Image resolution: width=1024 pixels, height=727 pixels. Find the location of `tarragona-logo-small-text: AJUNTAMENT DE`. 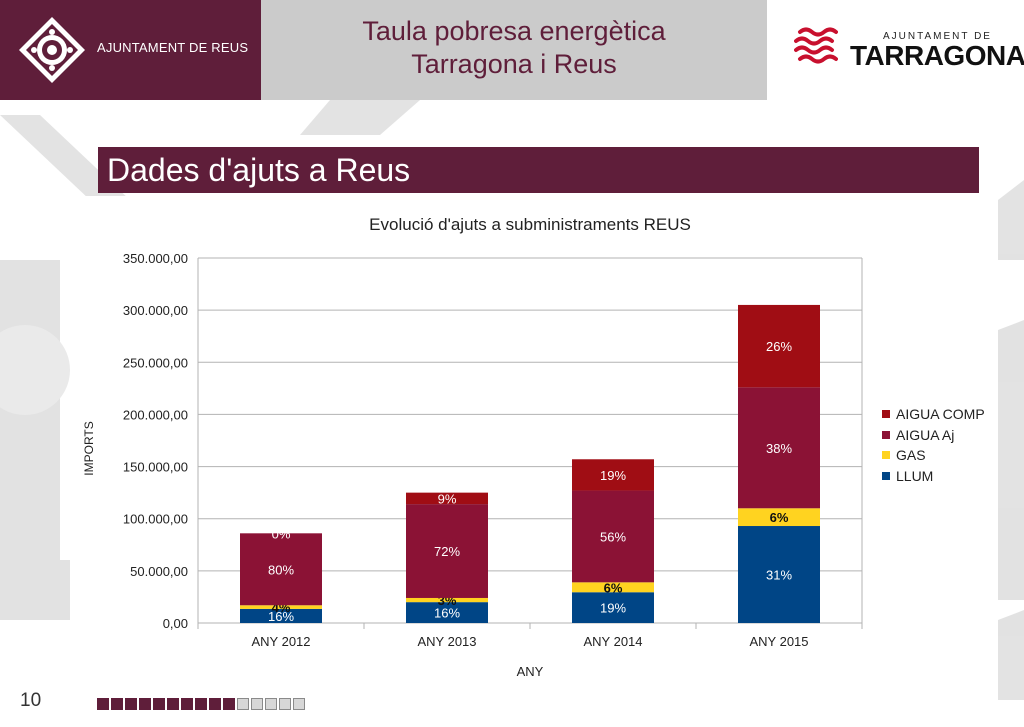

tarragona-logo-small-text: AJUNTAMENT DE is located at coordinates (937, 36).